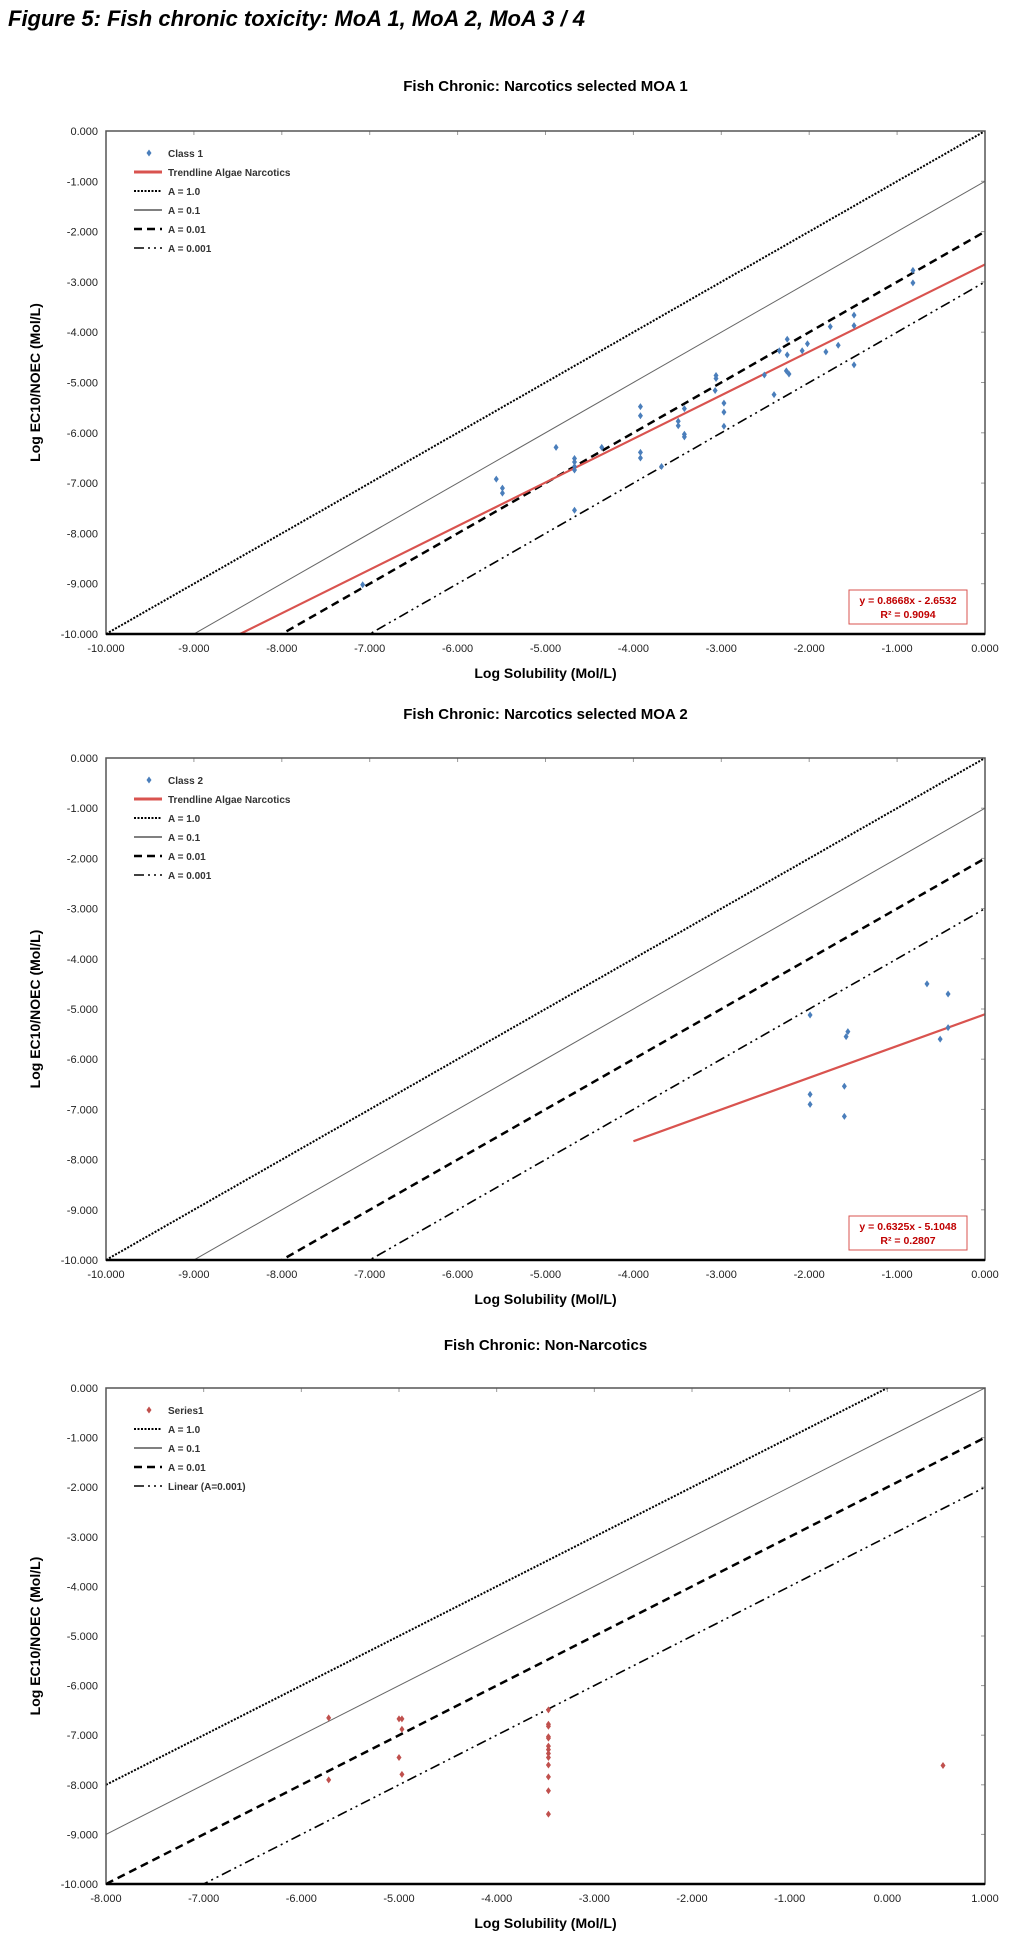 The width and height of the screenshot is (1020, 1950). I want to click on trendline-equation: y = 0.6325x - 5.1048, so click(907, 1227).